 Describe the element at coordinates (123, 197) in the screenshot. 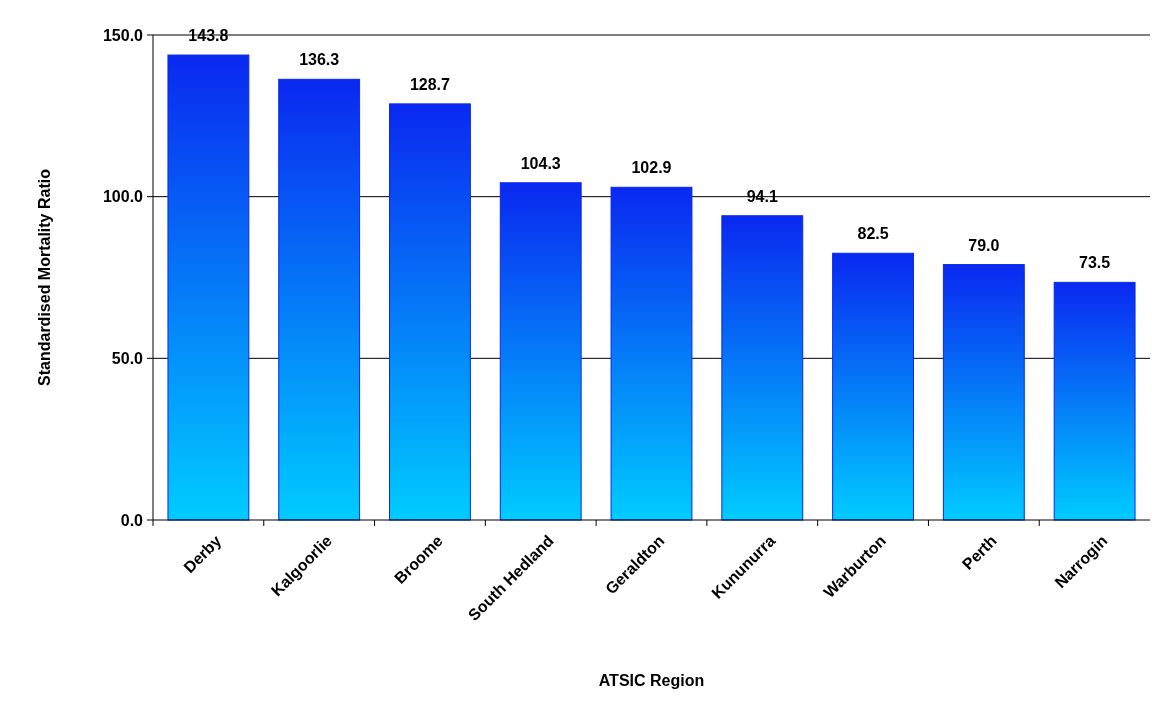

I see `y-tick-label: 100.0` at that location.